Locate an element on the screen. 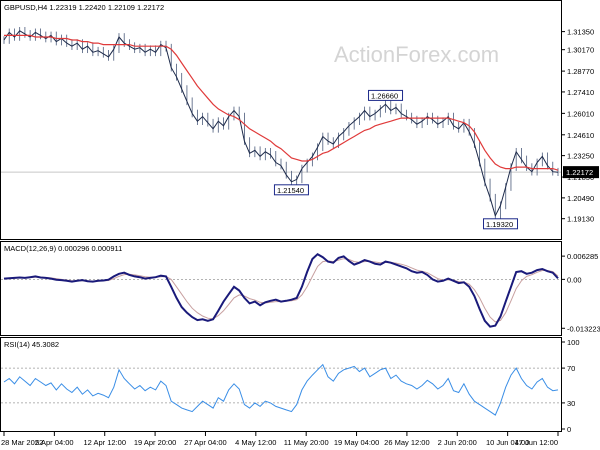  time-tick-label: 4 May 12:00 is located at coordinates (255, 442).